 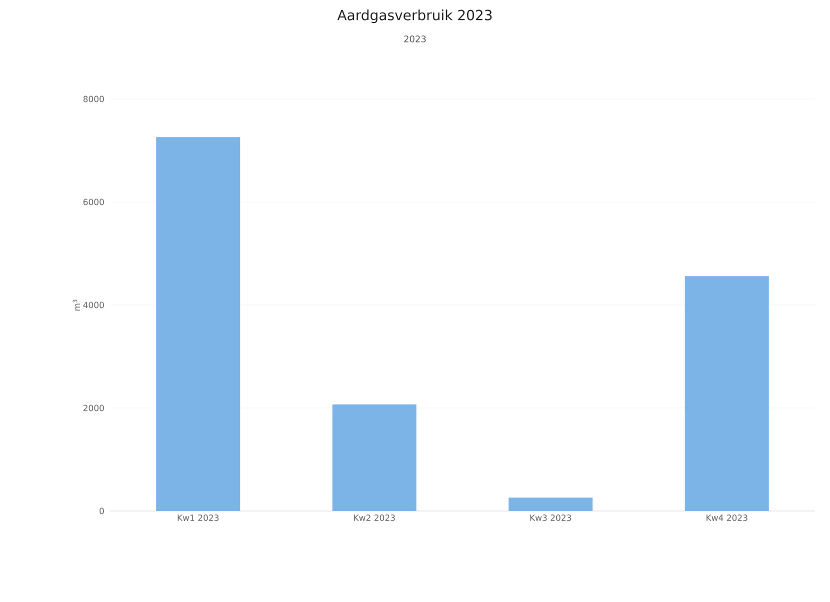 I want to click on x-tick-label: Kw3 2023, so click(x=551, y=517).